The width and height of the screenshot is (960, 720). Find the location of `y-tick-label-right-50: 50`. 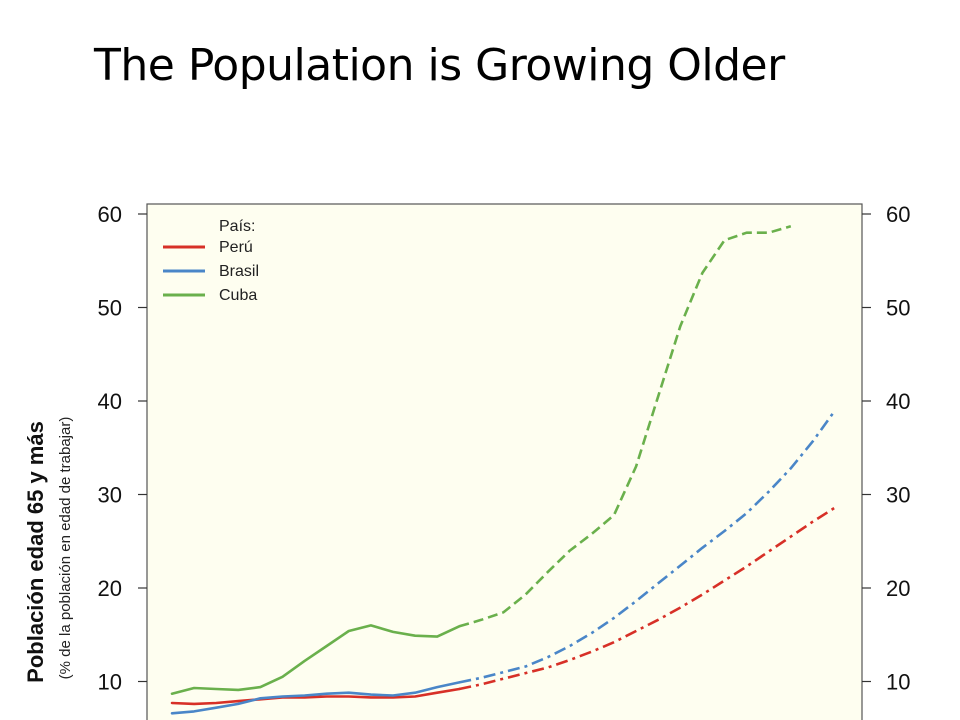

y-tick-label-right-50: 50 is located at coordinates (898, 308).